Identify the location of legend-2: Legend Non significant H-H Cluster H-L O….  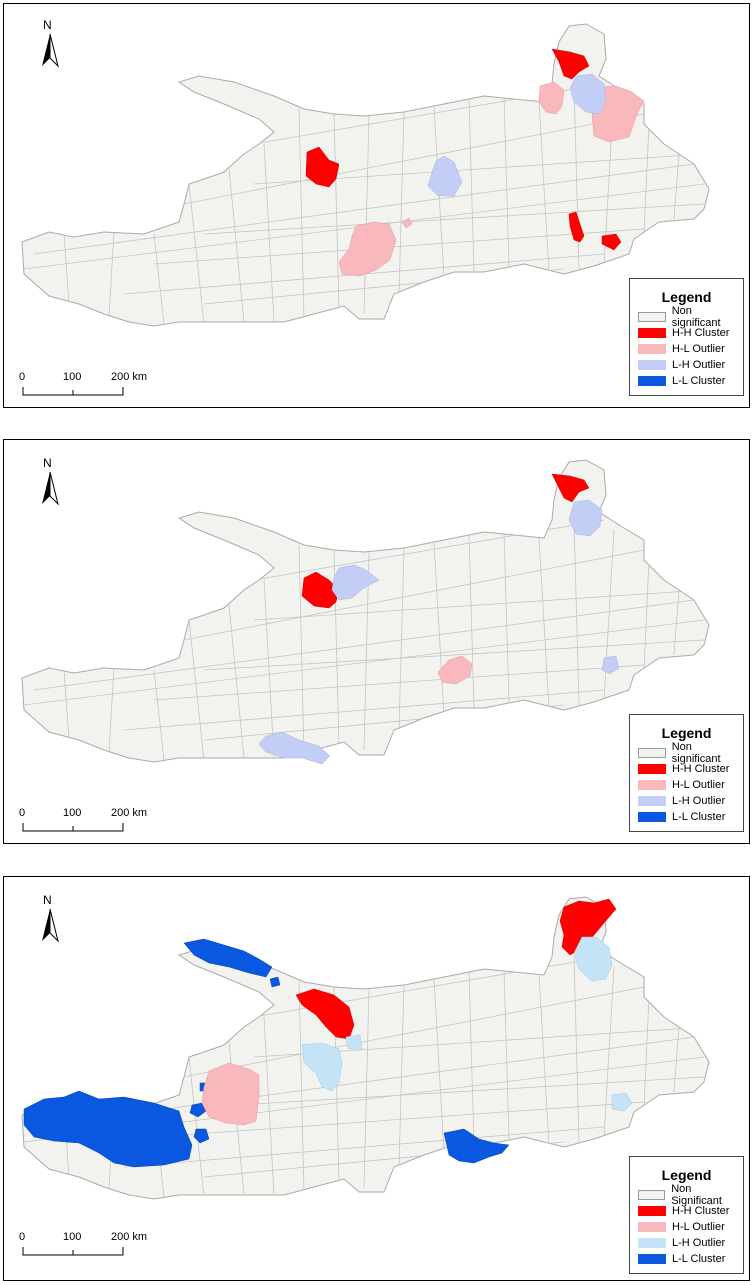
(686, 773).